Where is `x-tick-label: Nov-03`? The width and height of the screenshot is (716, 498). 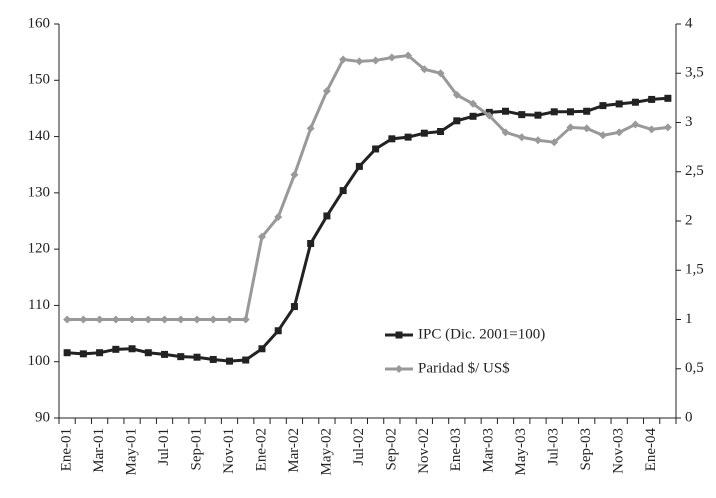
x-tick-label: Nov-03 is located at coordinates (619, 451).